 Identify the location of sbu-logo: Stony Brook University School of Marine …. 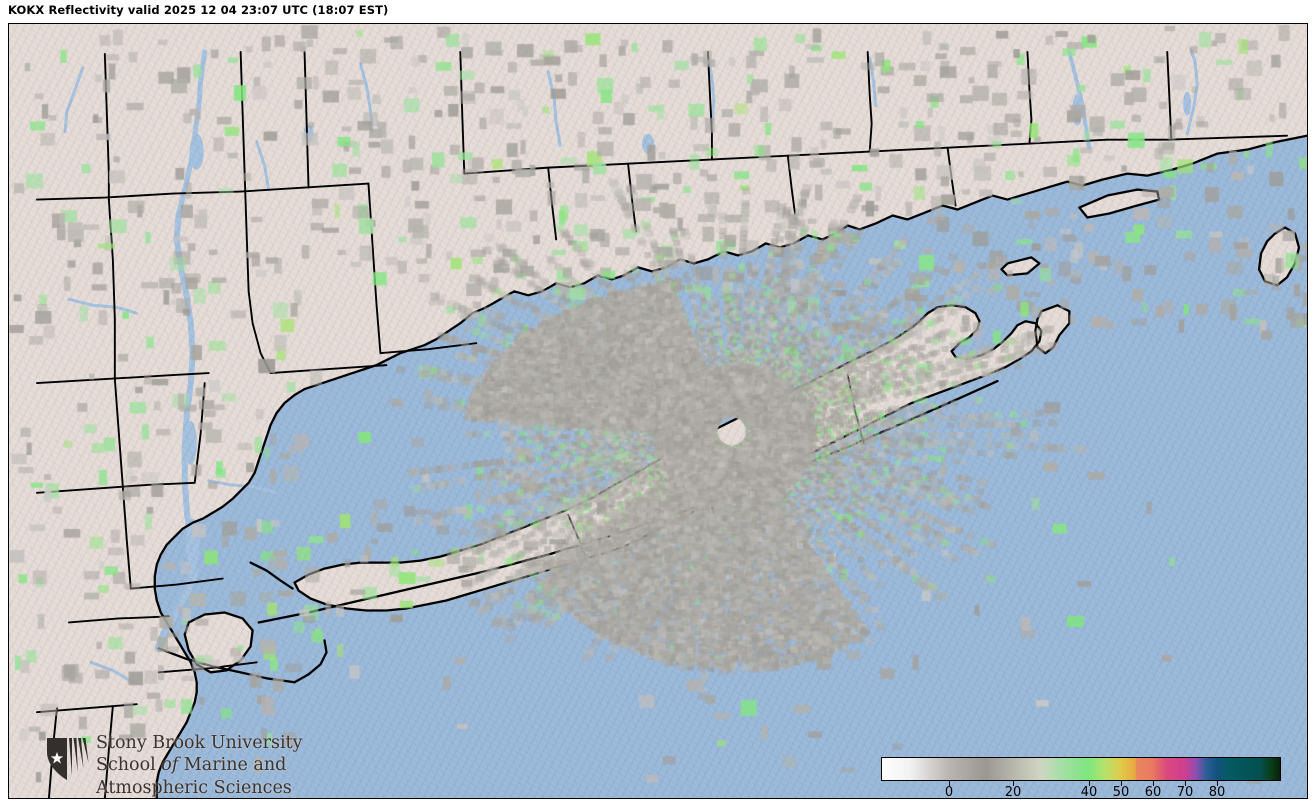
(174, 765).